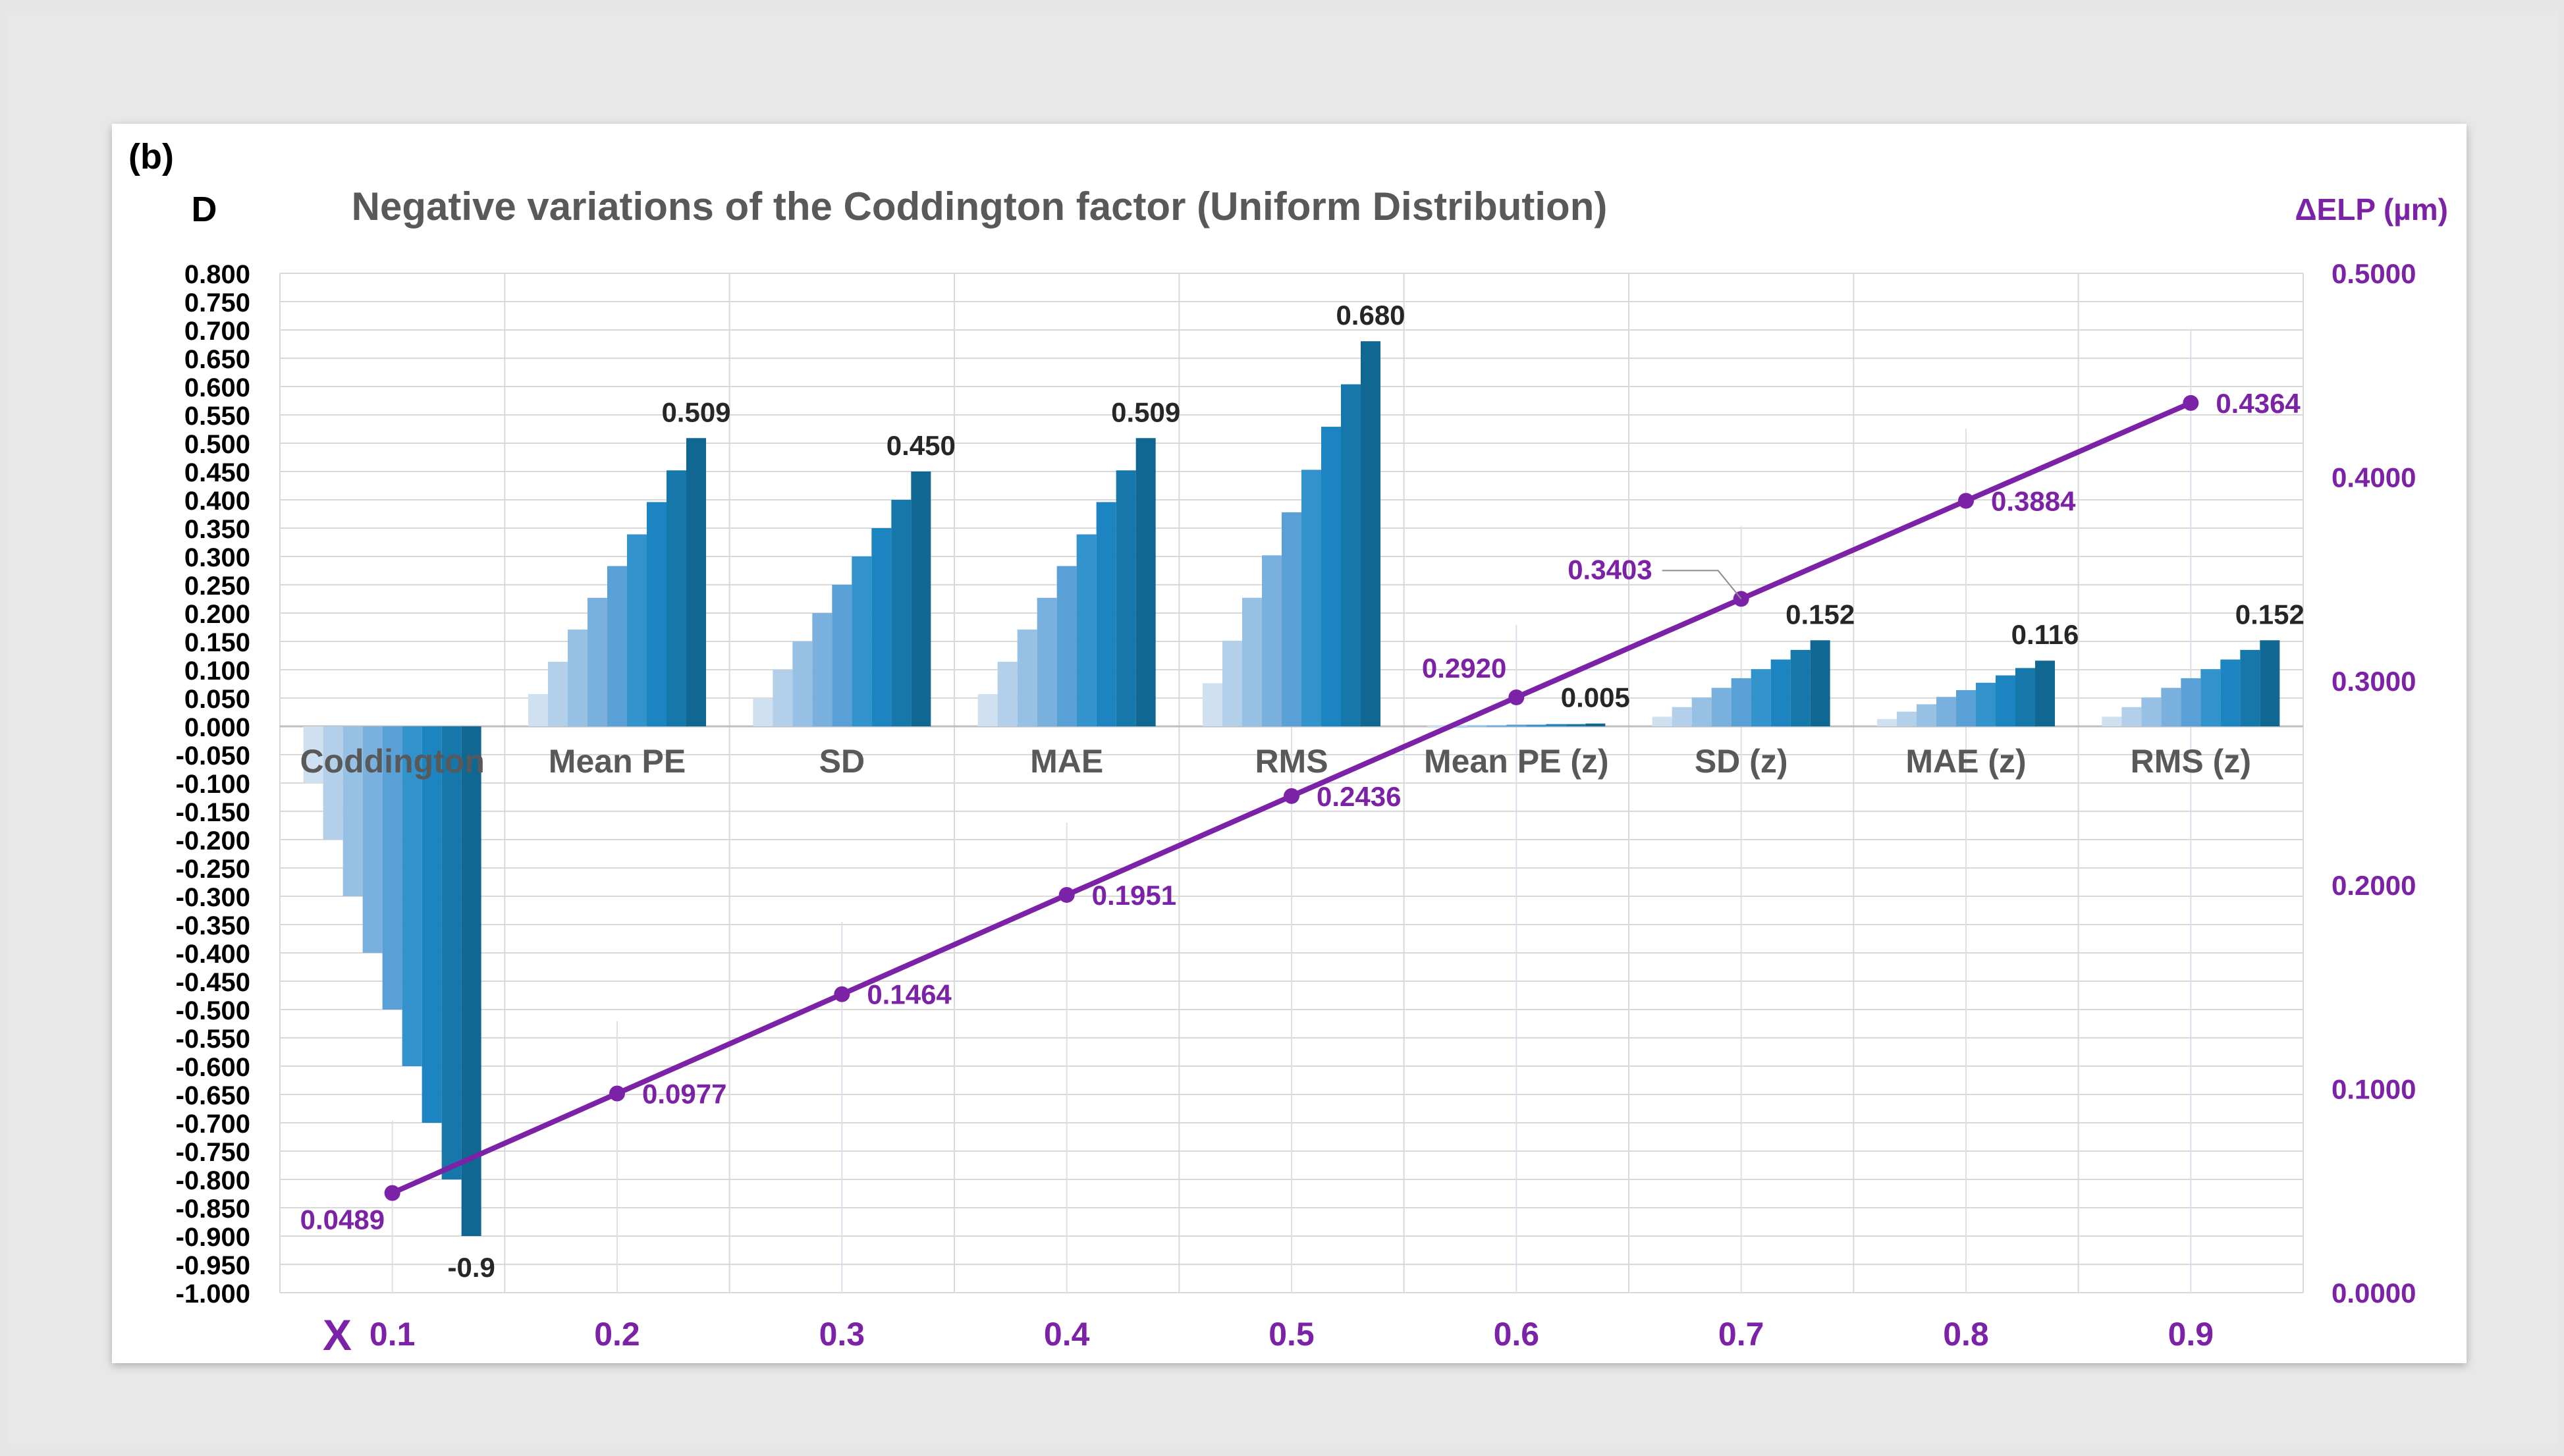 The image size is (2564, 1456). I want to click on bar-value-label: 0.509, so click(695, 411).